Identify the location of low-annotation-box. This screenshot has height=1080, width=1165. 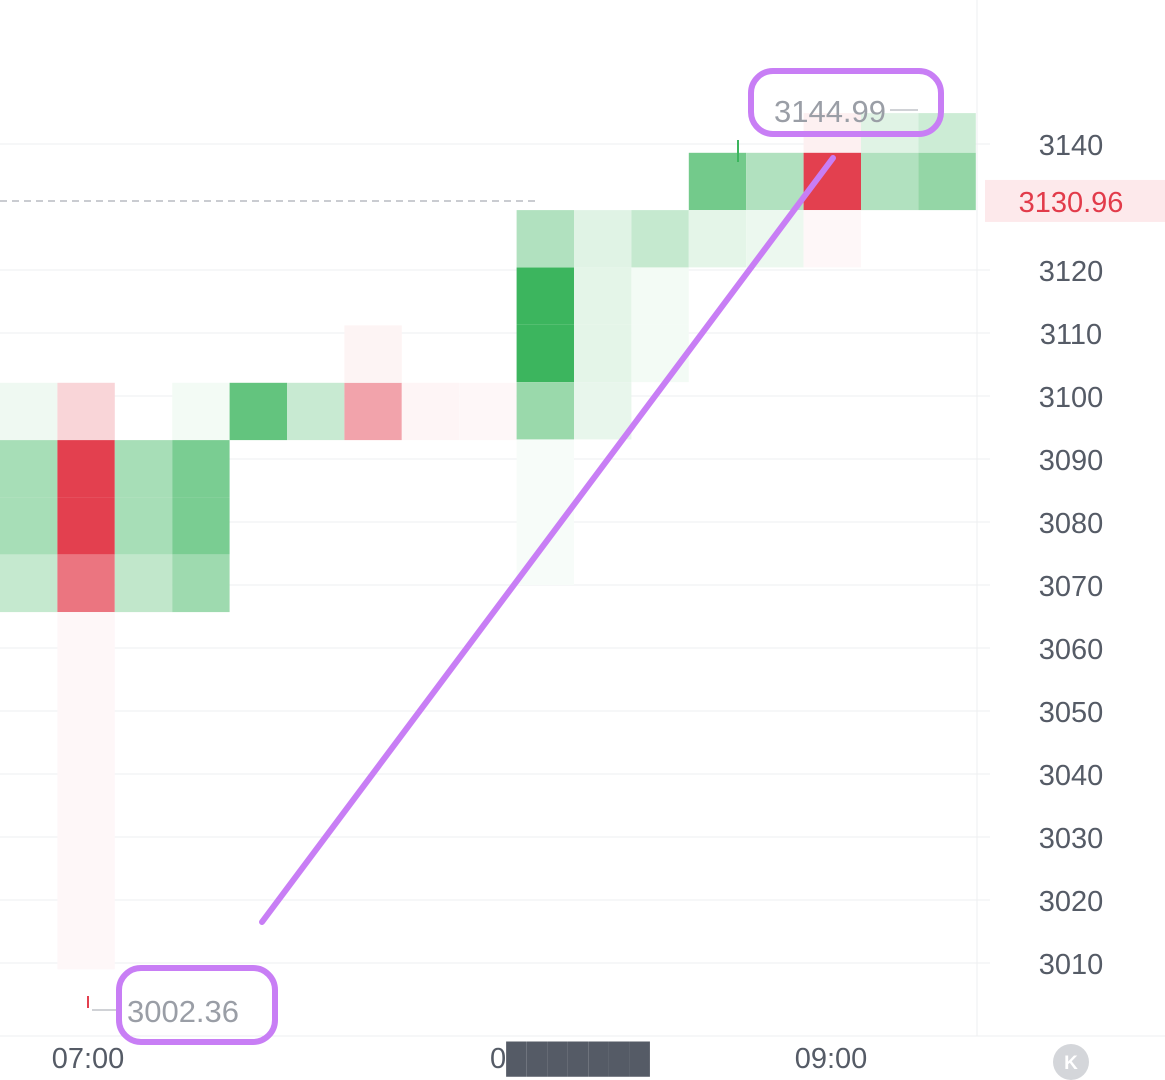
(197, 1005).